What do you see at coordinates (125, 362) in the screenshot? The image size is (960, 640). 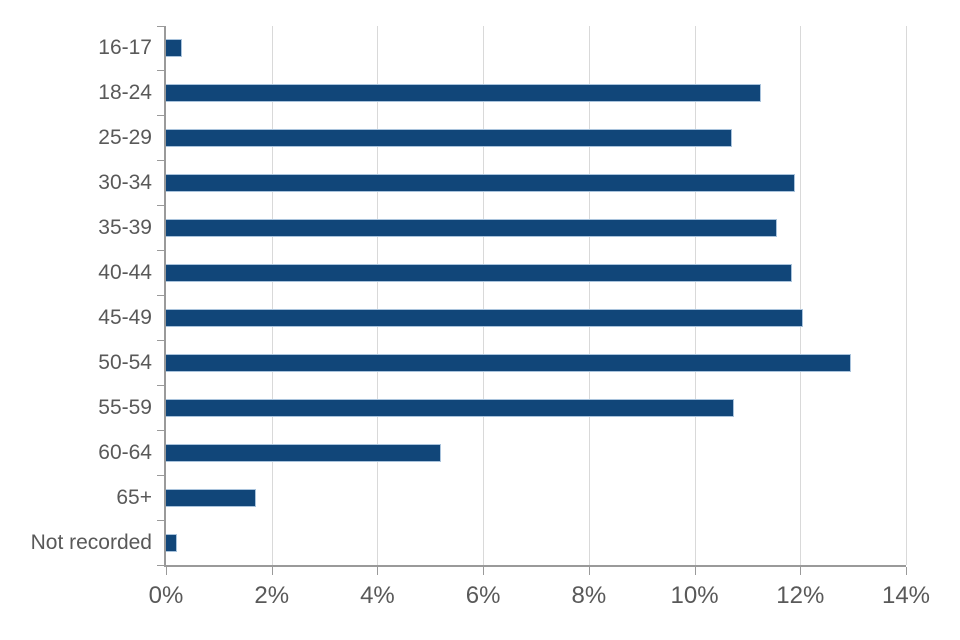 I see `category-label: 50-54` at bounding box center [125, 362].